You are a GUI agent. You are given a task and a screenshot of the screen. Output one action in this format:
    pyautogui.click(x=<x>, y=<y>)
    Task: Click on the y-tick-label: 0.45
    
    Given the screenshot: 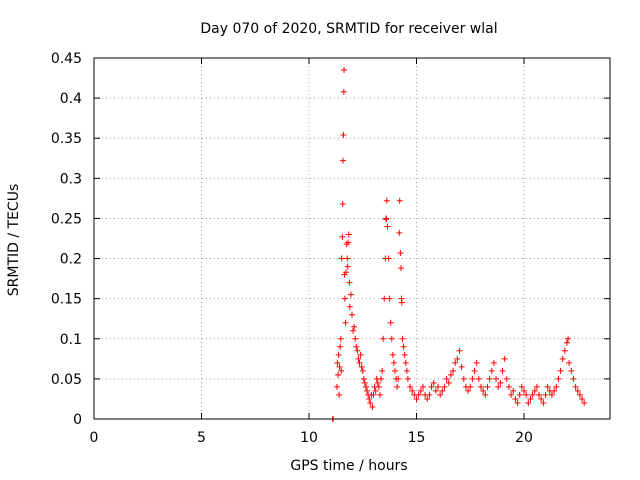 What is the action you would take?
    pyautogui.click(x=66, y=59)
    